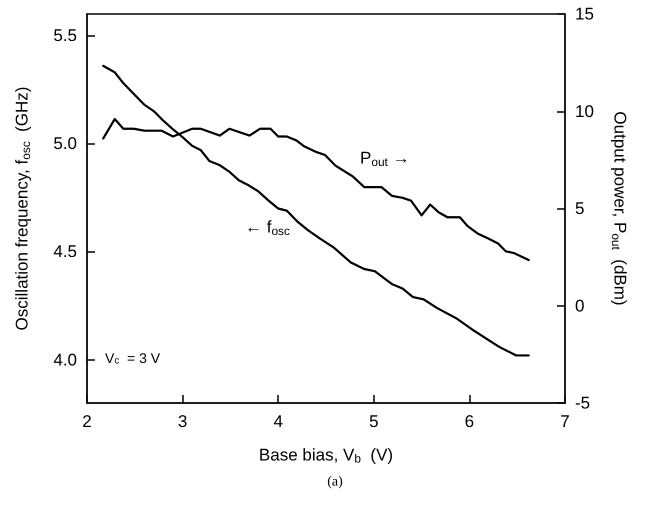 This screenshot has height=510, width=670. I want to click on x-tick-label: 2, so click(87, 421).